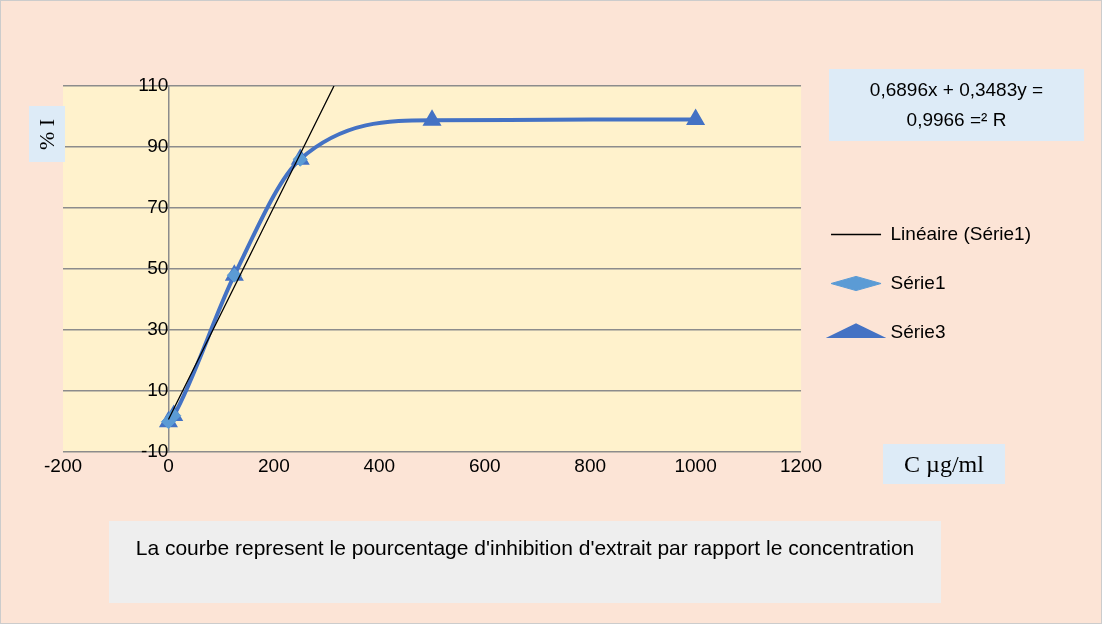 The width and height of the screenshot is (1102, 624). What do you see at coordinates (590, 465) in the screenshot?
I see `x-tick-label: 800` at bounding box center [590, 465].